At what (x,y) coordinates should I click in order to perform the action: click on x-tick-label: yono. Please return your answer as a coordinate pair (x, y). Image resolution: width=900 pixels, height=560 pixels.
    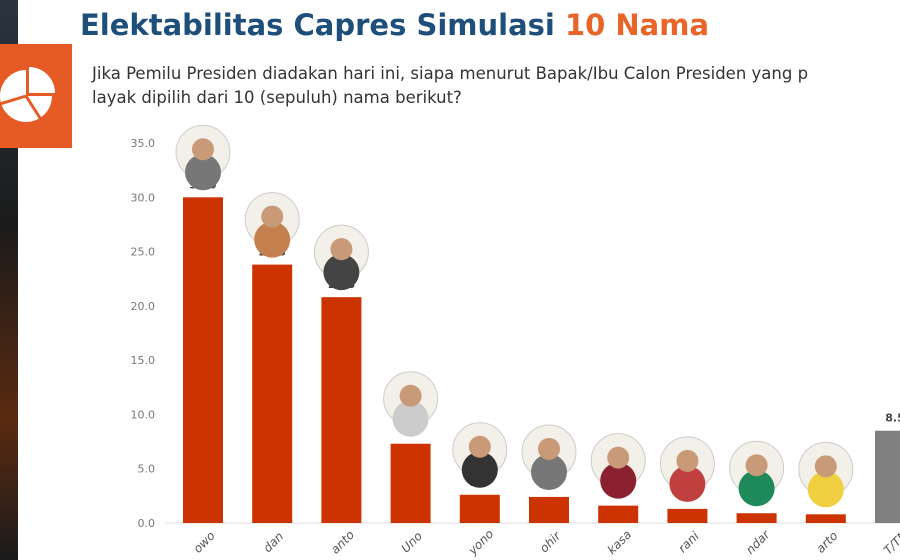
    Looking at the image, I should click on (480, 542).